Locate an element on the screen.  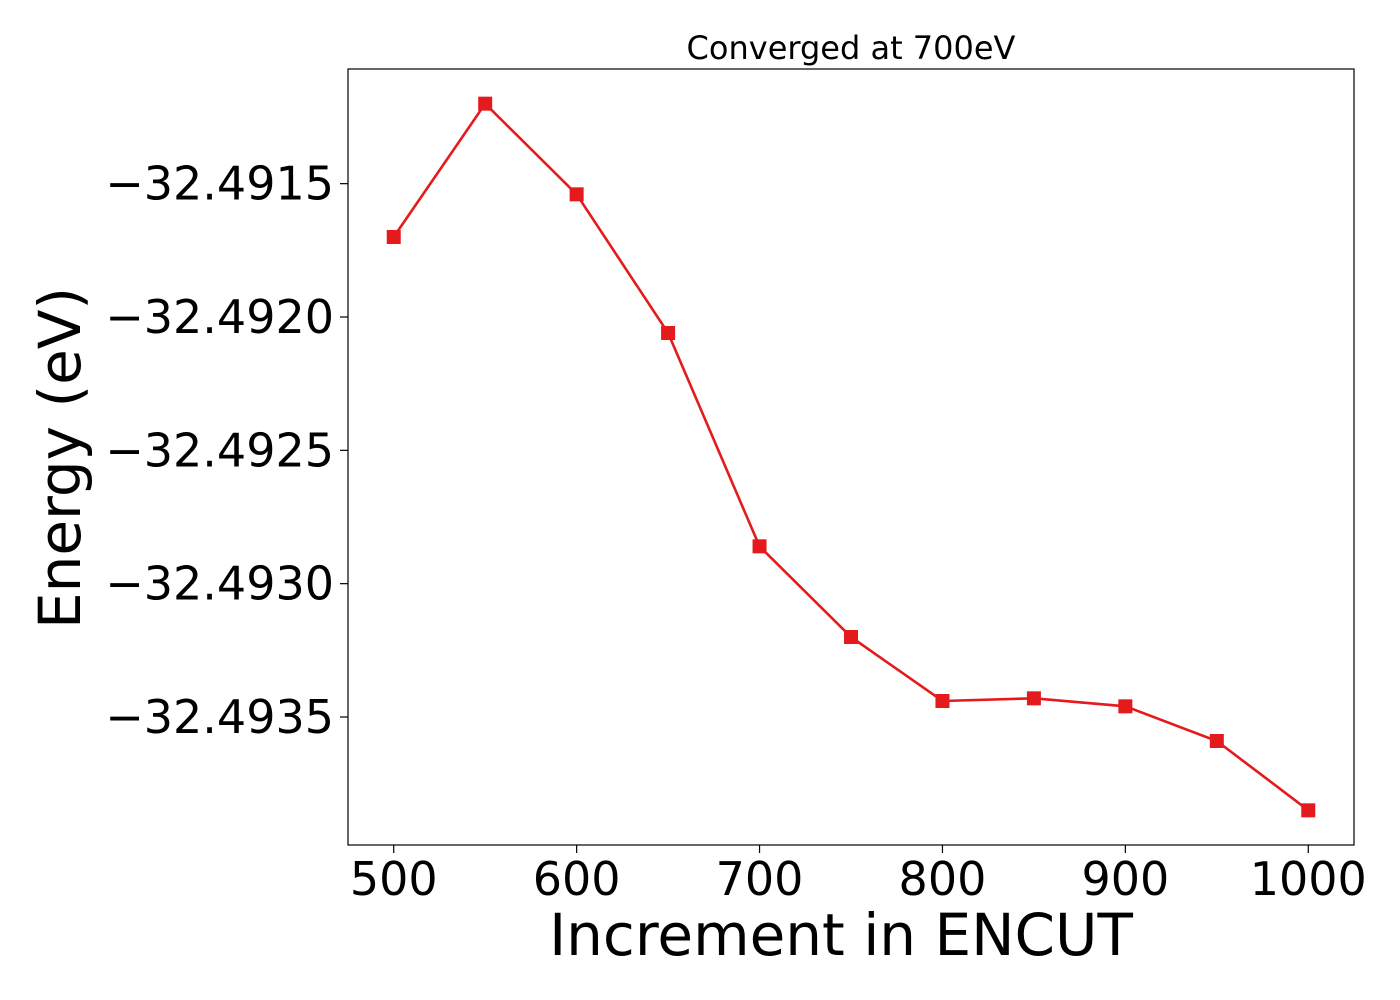
x-tick-label: 500 is located at coordinates (394, 879).